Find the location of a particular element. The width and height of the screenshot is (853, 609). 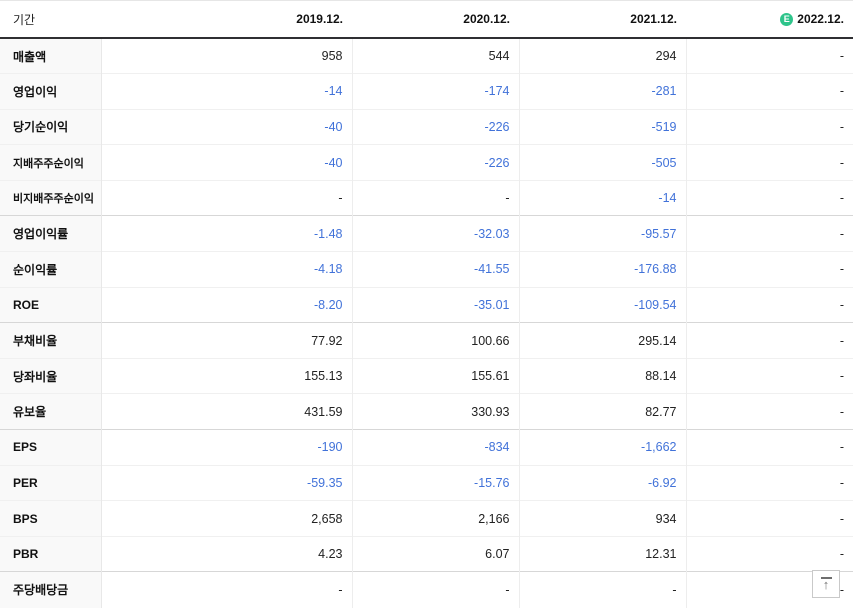

table-row: ROE -8.20 -35.01 -109.54- is located at coordinates (426, 305).